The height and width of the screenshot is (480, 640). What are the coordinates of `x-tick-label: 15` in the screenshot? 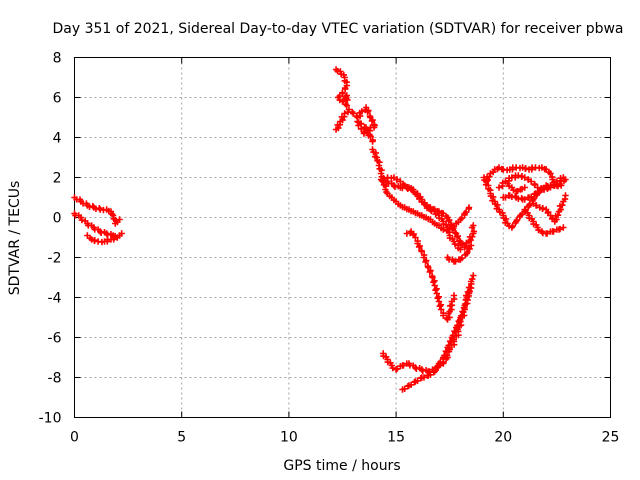 It's located at (396, 438).